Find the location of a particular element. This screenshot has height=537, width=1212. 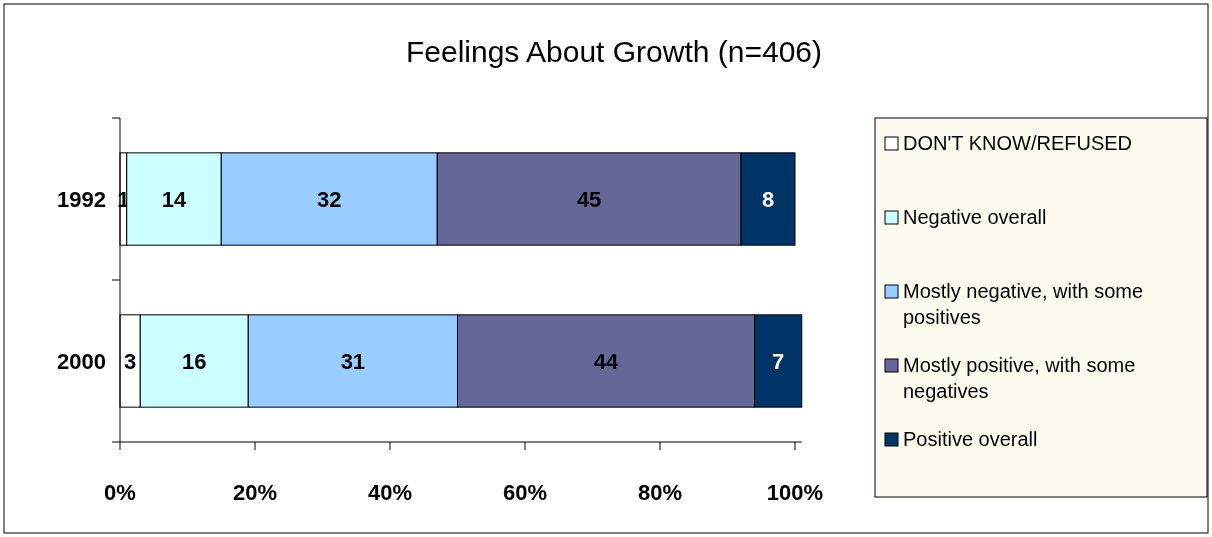

legend-label: Negative overall is located at coordinates (975, 217).